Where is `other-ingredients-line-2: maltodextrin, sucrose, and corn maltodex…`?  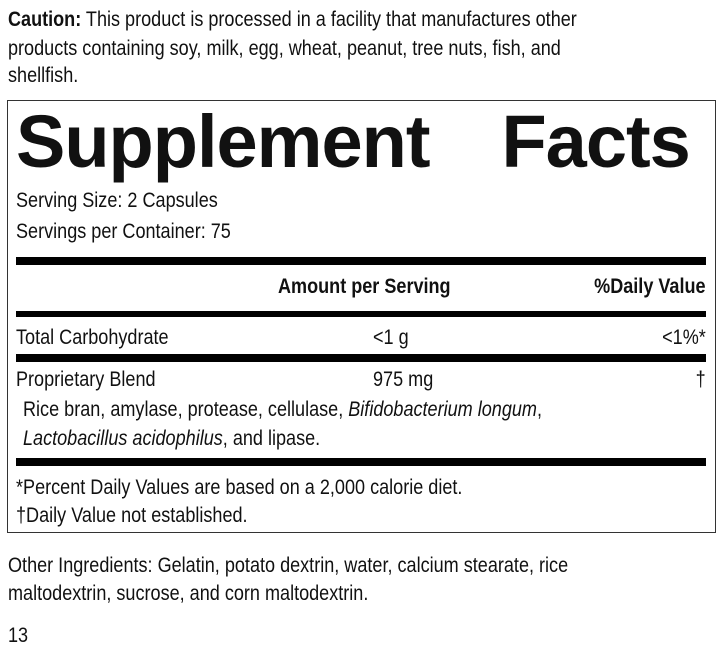
other-ingredients-line-2: maltodextrin, sucrose, and corn maltodex… is located at coordinates (188, 593).